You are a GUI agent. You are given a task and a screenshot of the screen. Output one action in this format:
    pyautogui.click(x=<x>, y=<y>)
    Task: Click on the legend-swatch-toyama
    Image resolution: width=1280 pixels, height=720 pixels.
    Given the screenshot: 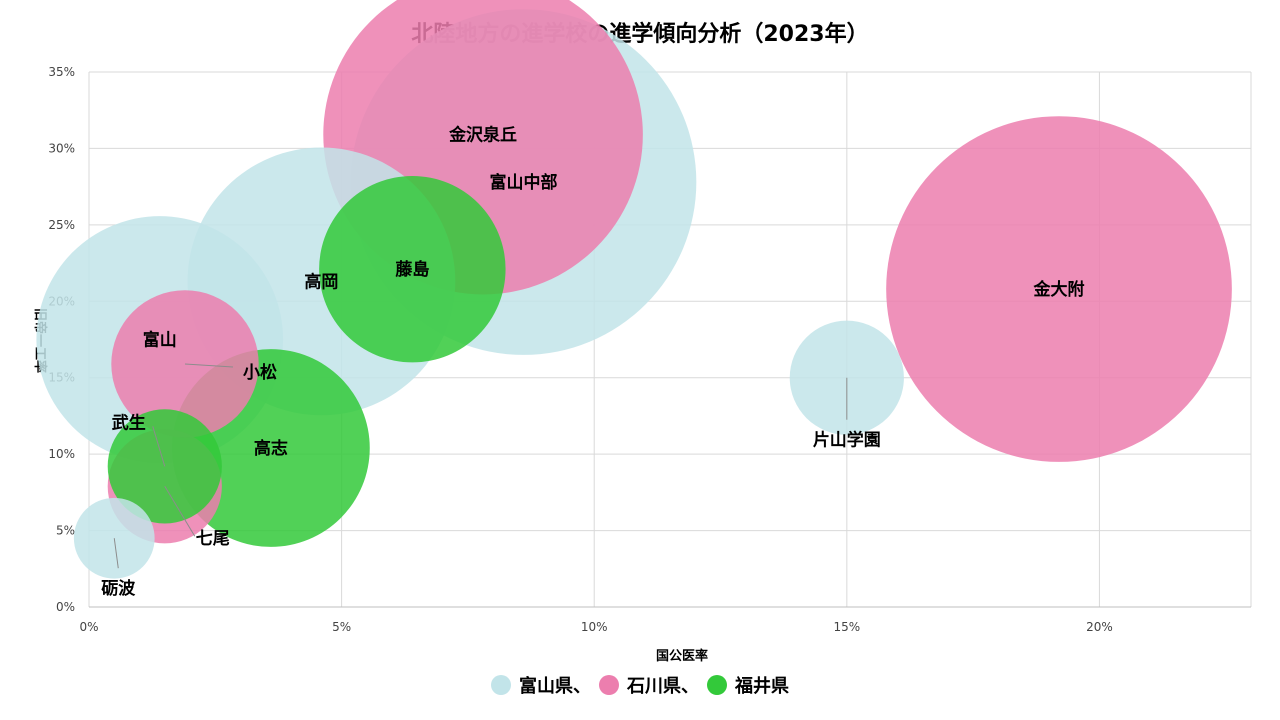 What is the action you would take?
    pyautogui.click(x=501, y=685)
    